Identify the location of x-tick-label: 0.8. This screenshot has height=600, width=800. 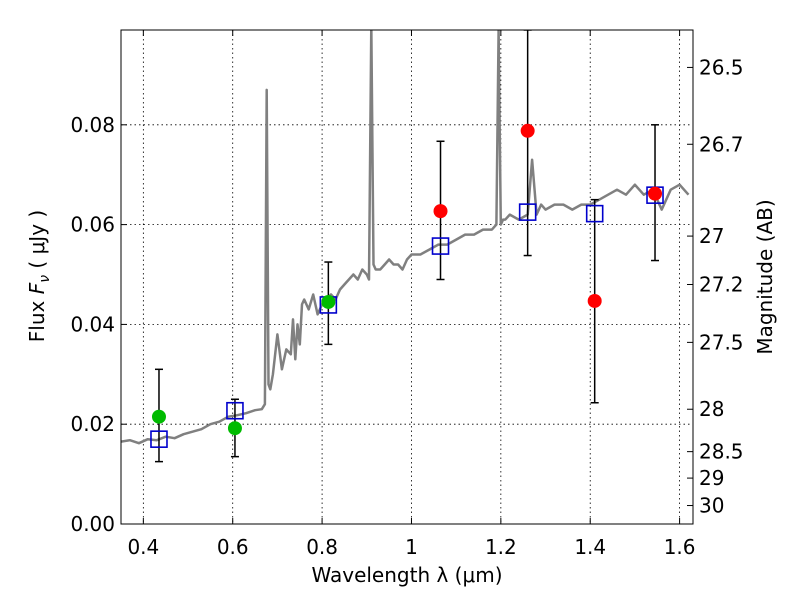
(322, 547).